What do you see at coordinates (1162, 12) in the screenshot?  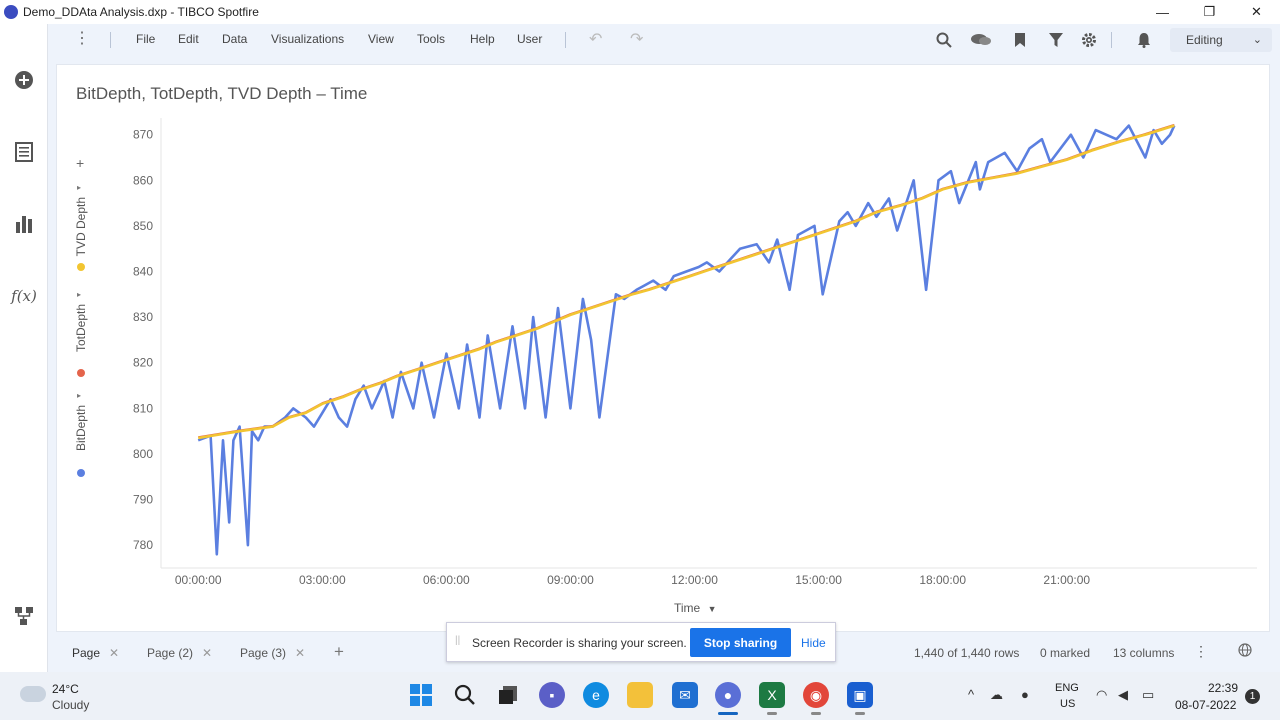 I see `minimize-button: —` at bounding box center [1162, 12].